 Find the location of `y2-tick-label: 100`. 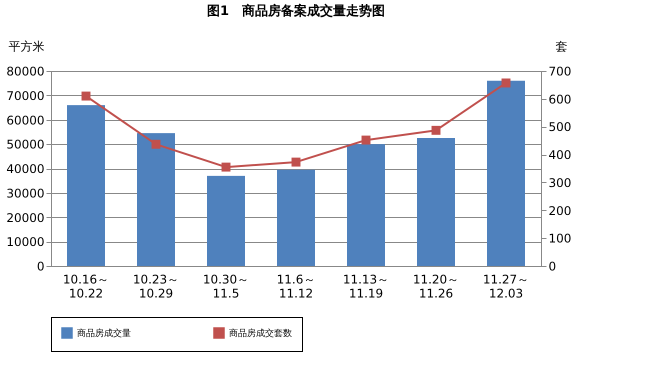

y2-tick-label: 100 is located at coordinates (560, 239).